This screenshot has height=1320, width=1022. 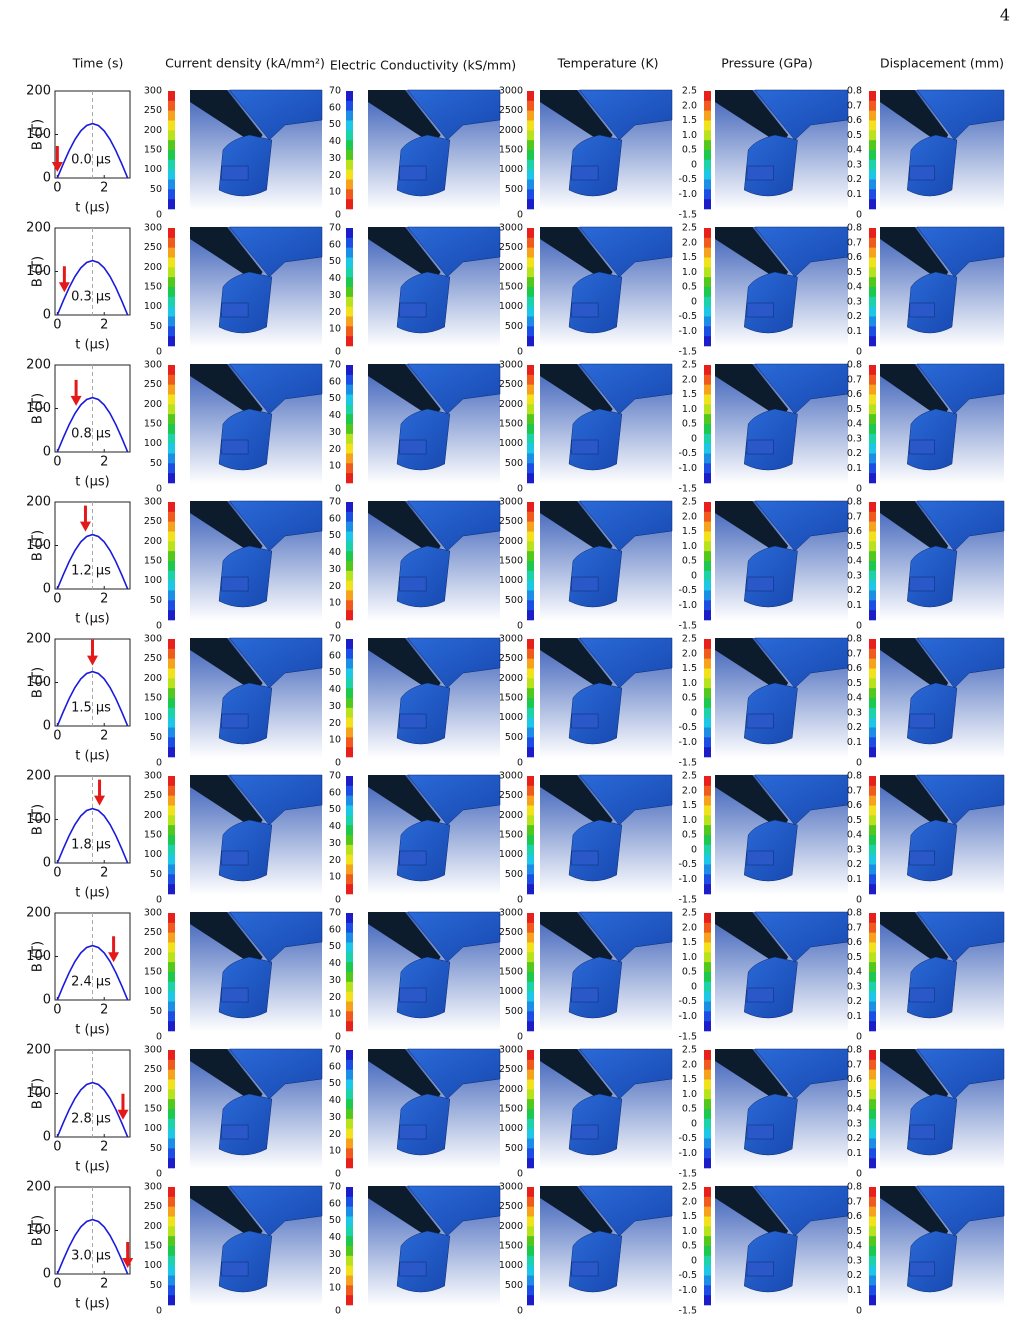 I want to click on colorbar-tick-label: 2.5, so click(x=689, y=91).